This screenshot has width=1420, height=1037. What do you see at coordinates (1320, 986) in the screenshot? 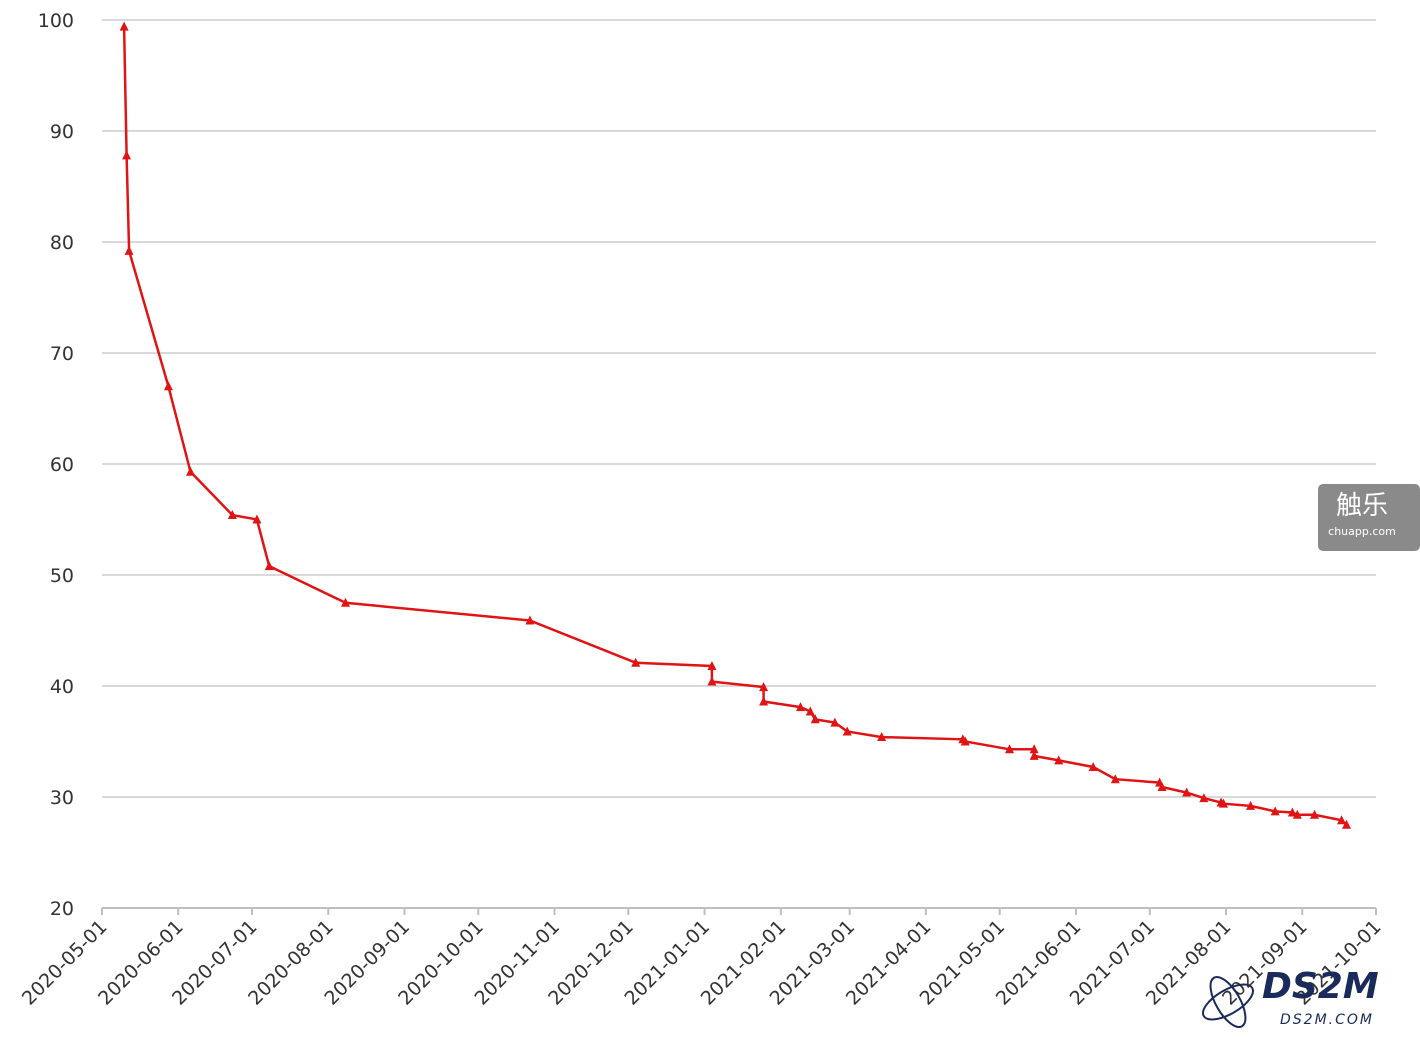
I see `watermark-text: DS2M` at bounding box center [1320, 986].